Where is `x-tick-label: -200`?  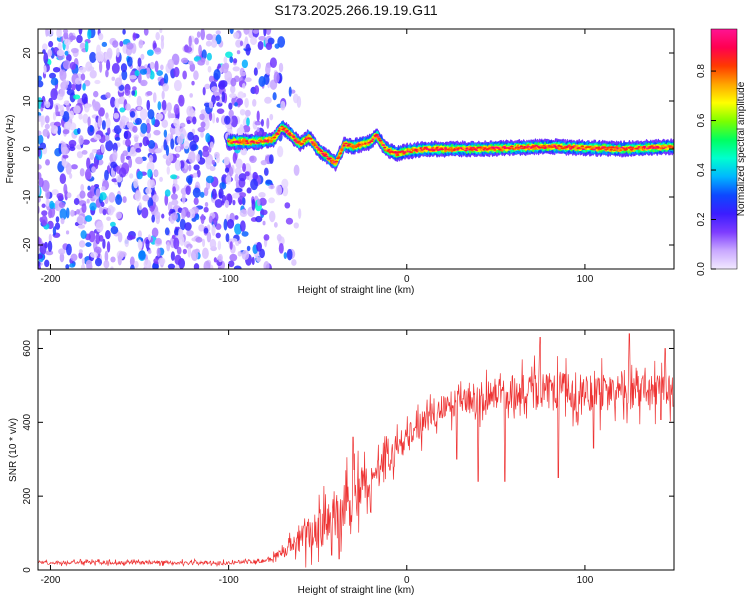
x-tick-label: -200 is located at coordinates (50, 279).